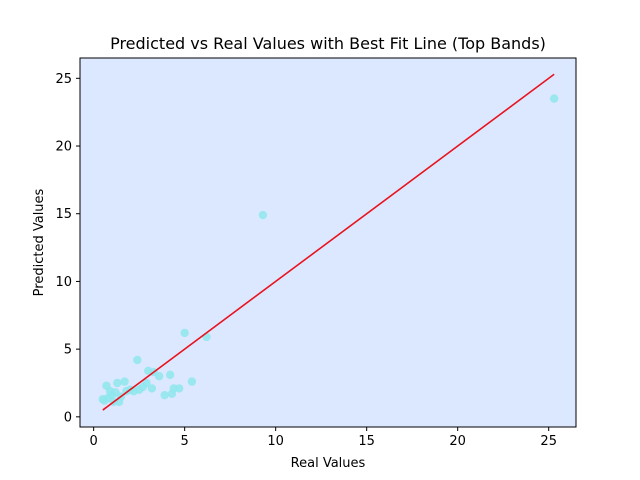 The height and width of the screenshot is (480, 640). I want to click on y-tick-label-1: 5, so click(68, 350).